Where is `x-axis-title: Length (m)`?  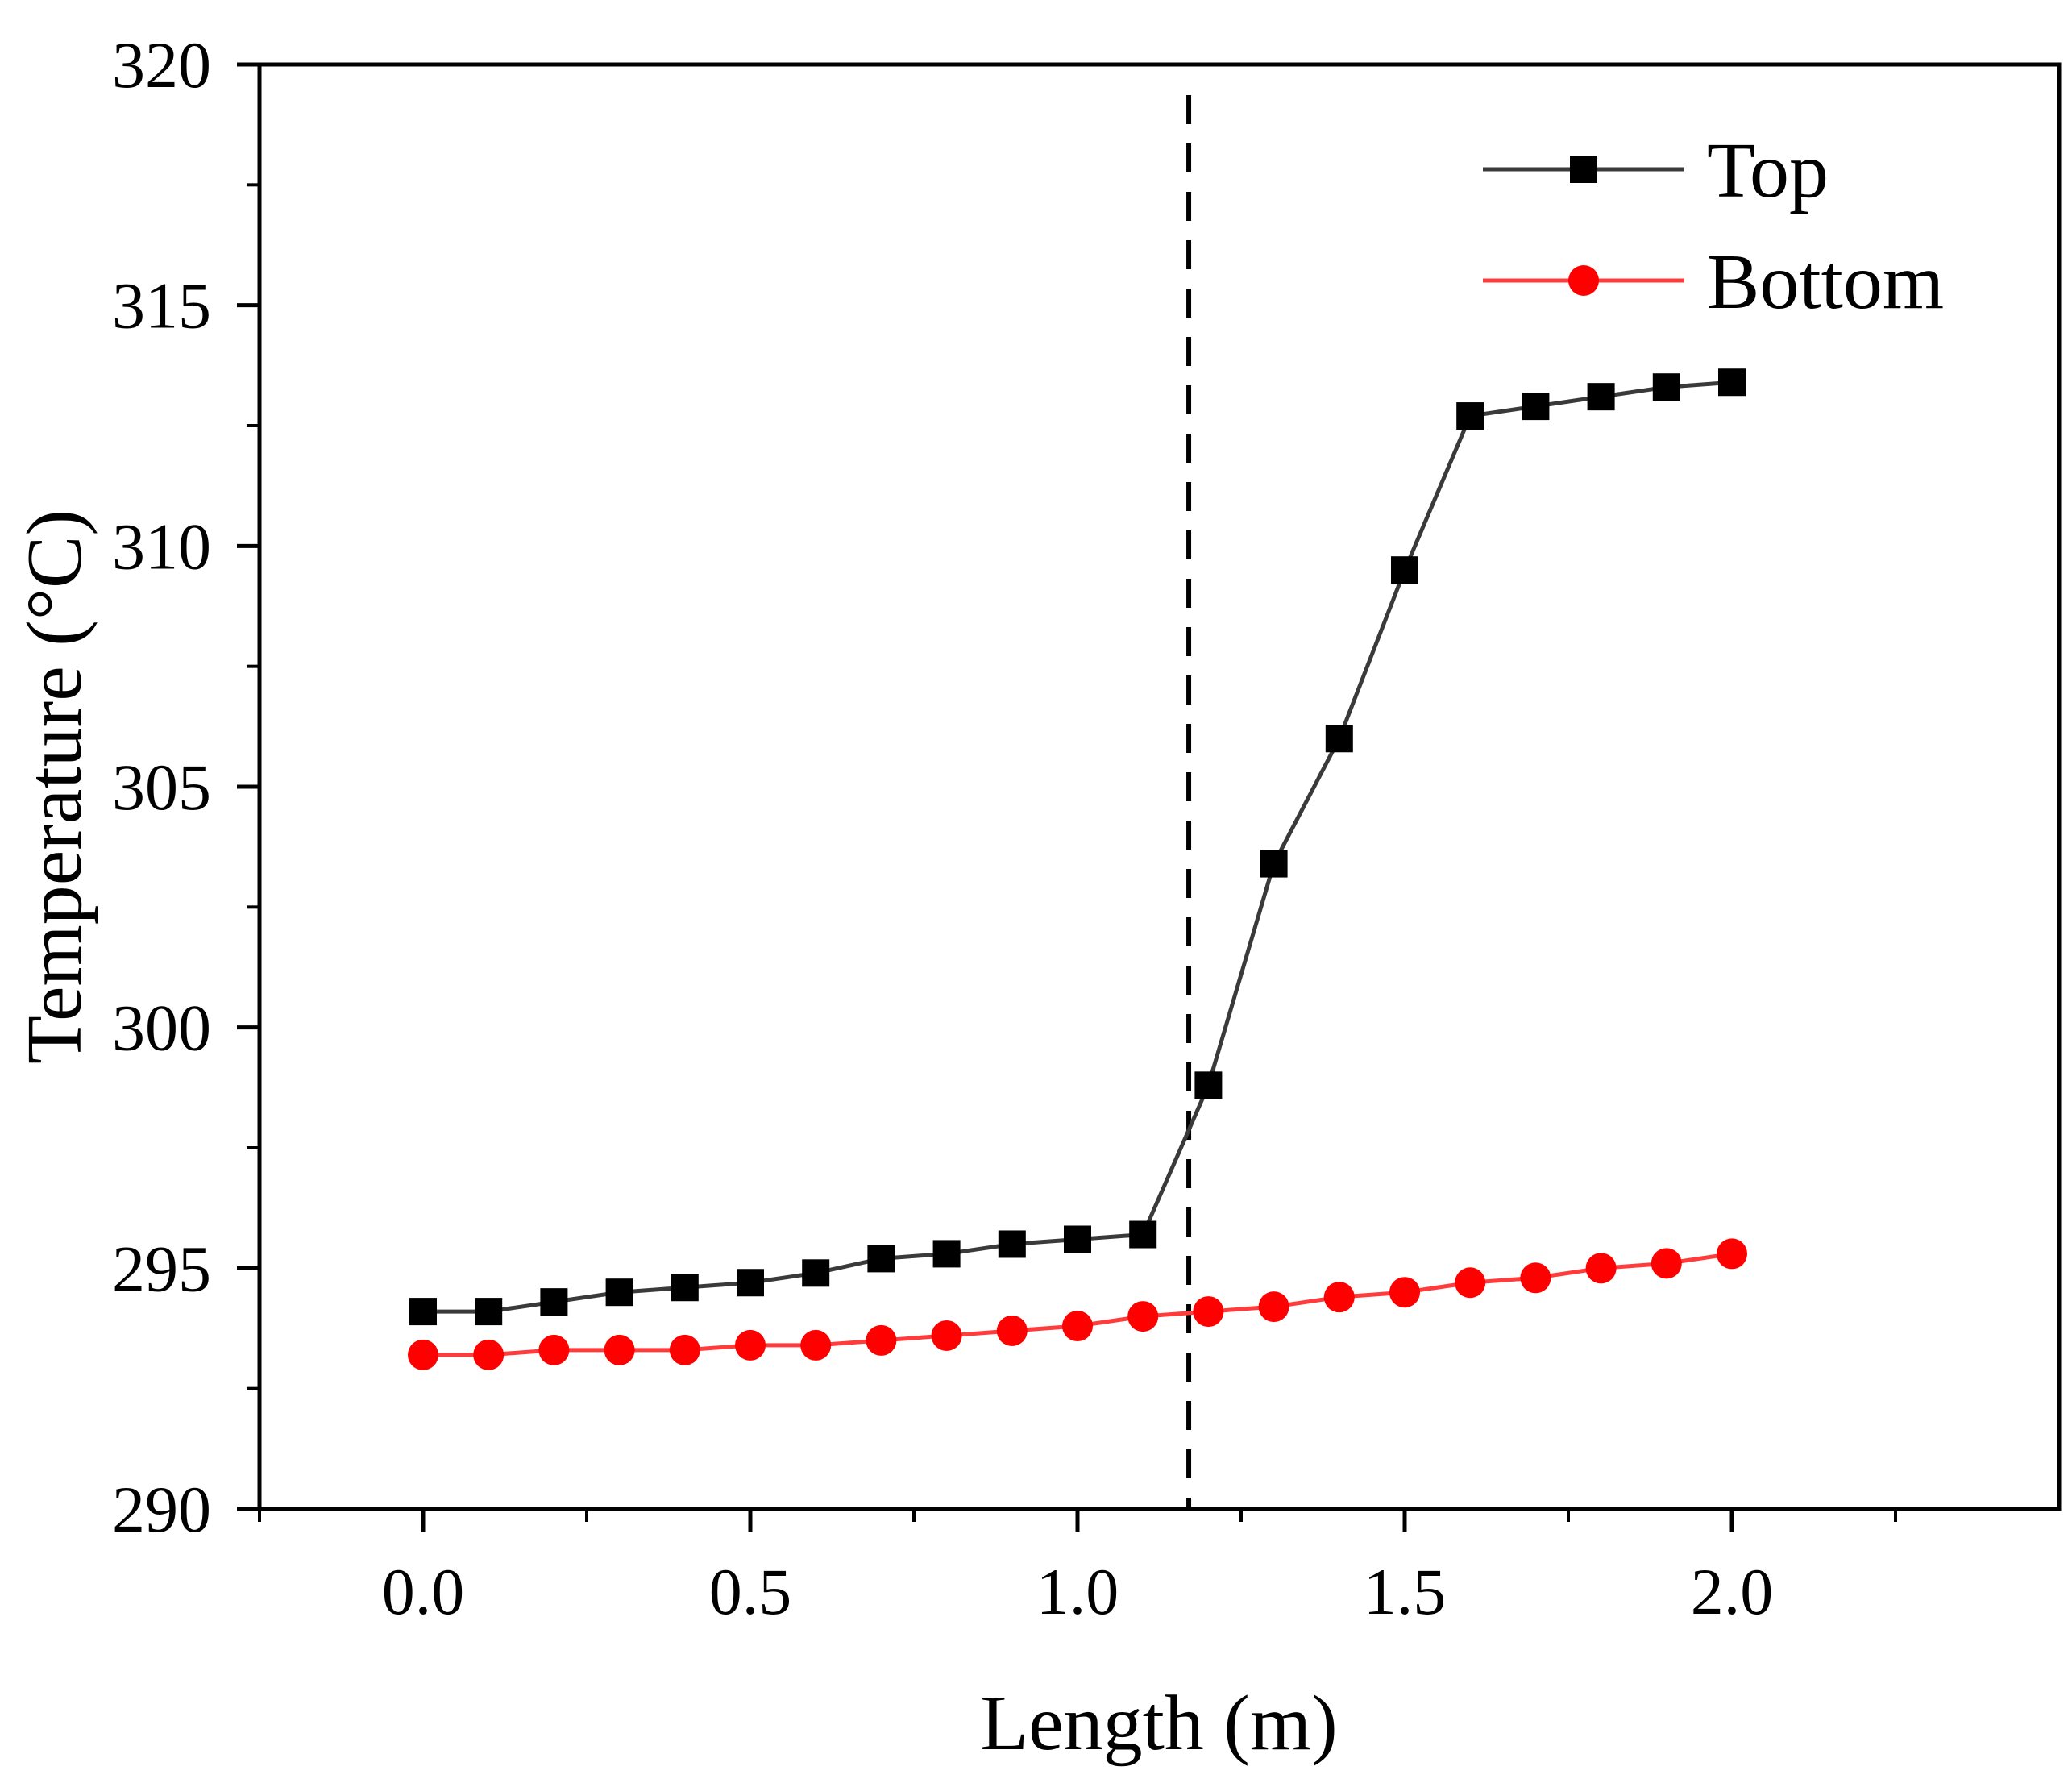 x-axis-title: Length (m) is located at coordinates (1159, 1723).